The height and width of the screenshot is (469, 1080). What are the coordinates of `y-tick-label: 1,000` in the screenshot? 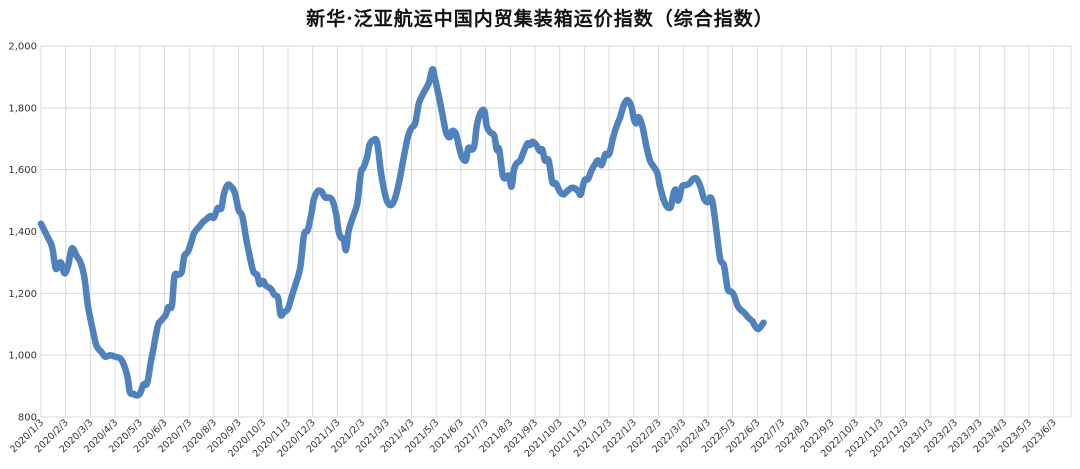 It's located at (22, 356).